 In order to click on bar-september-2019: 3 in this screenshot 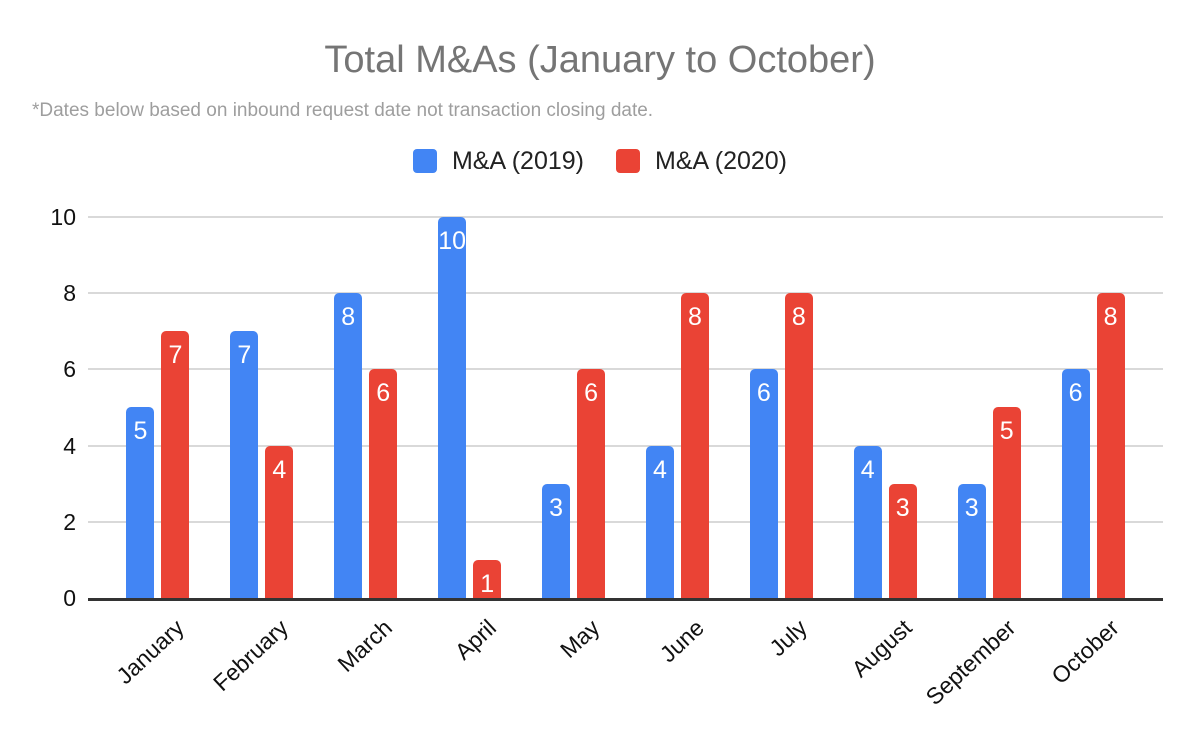, I will do `click(971, 541)`.